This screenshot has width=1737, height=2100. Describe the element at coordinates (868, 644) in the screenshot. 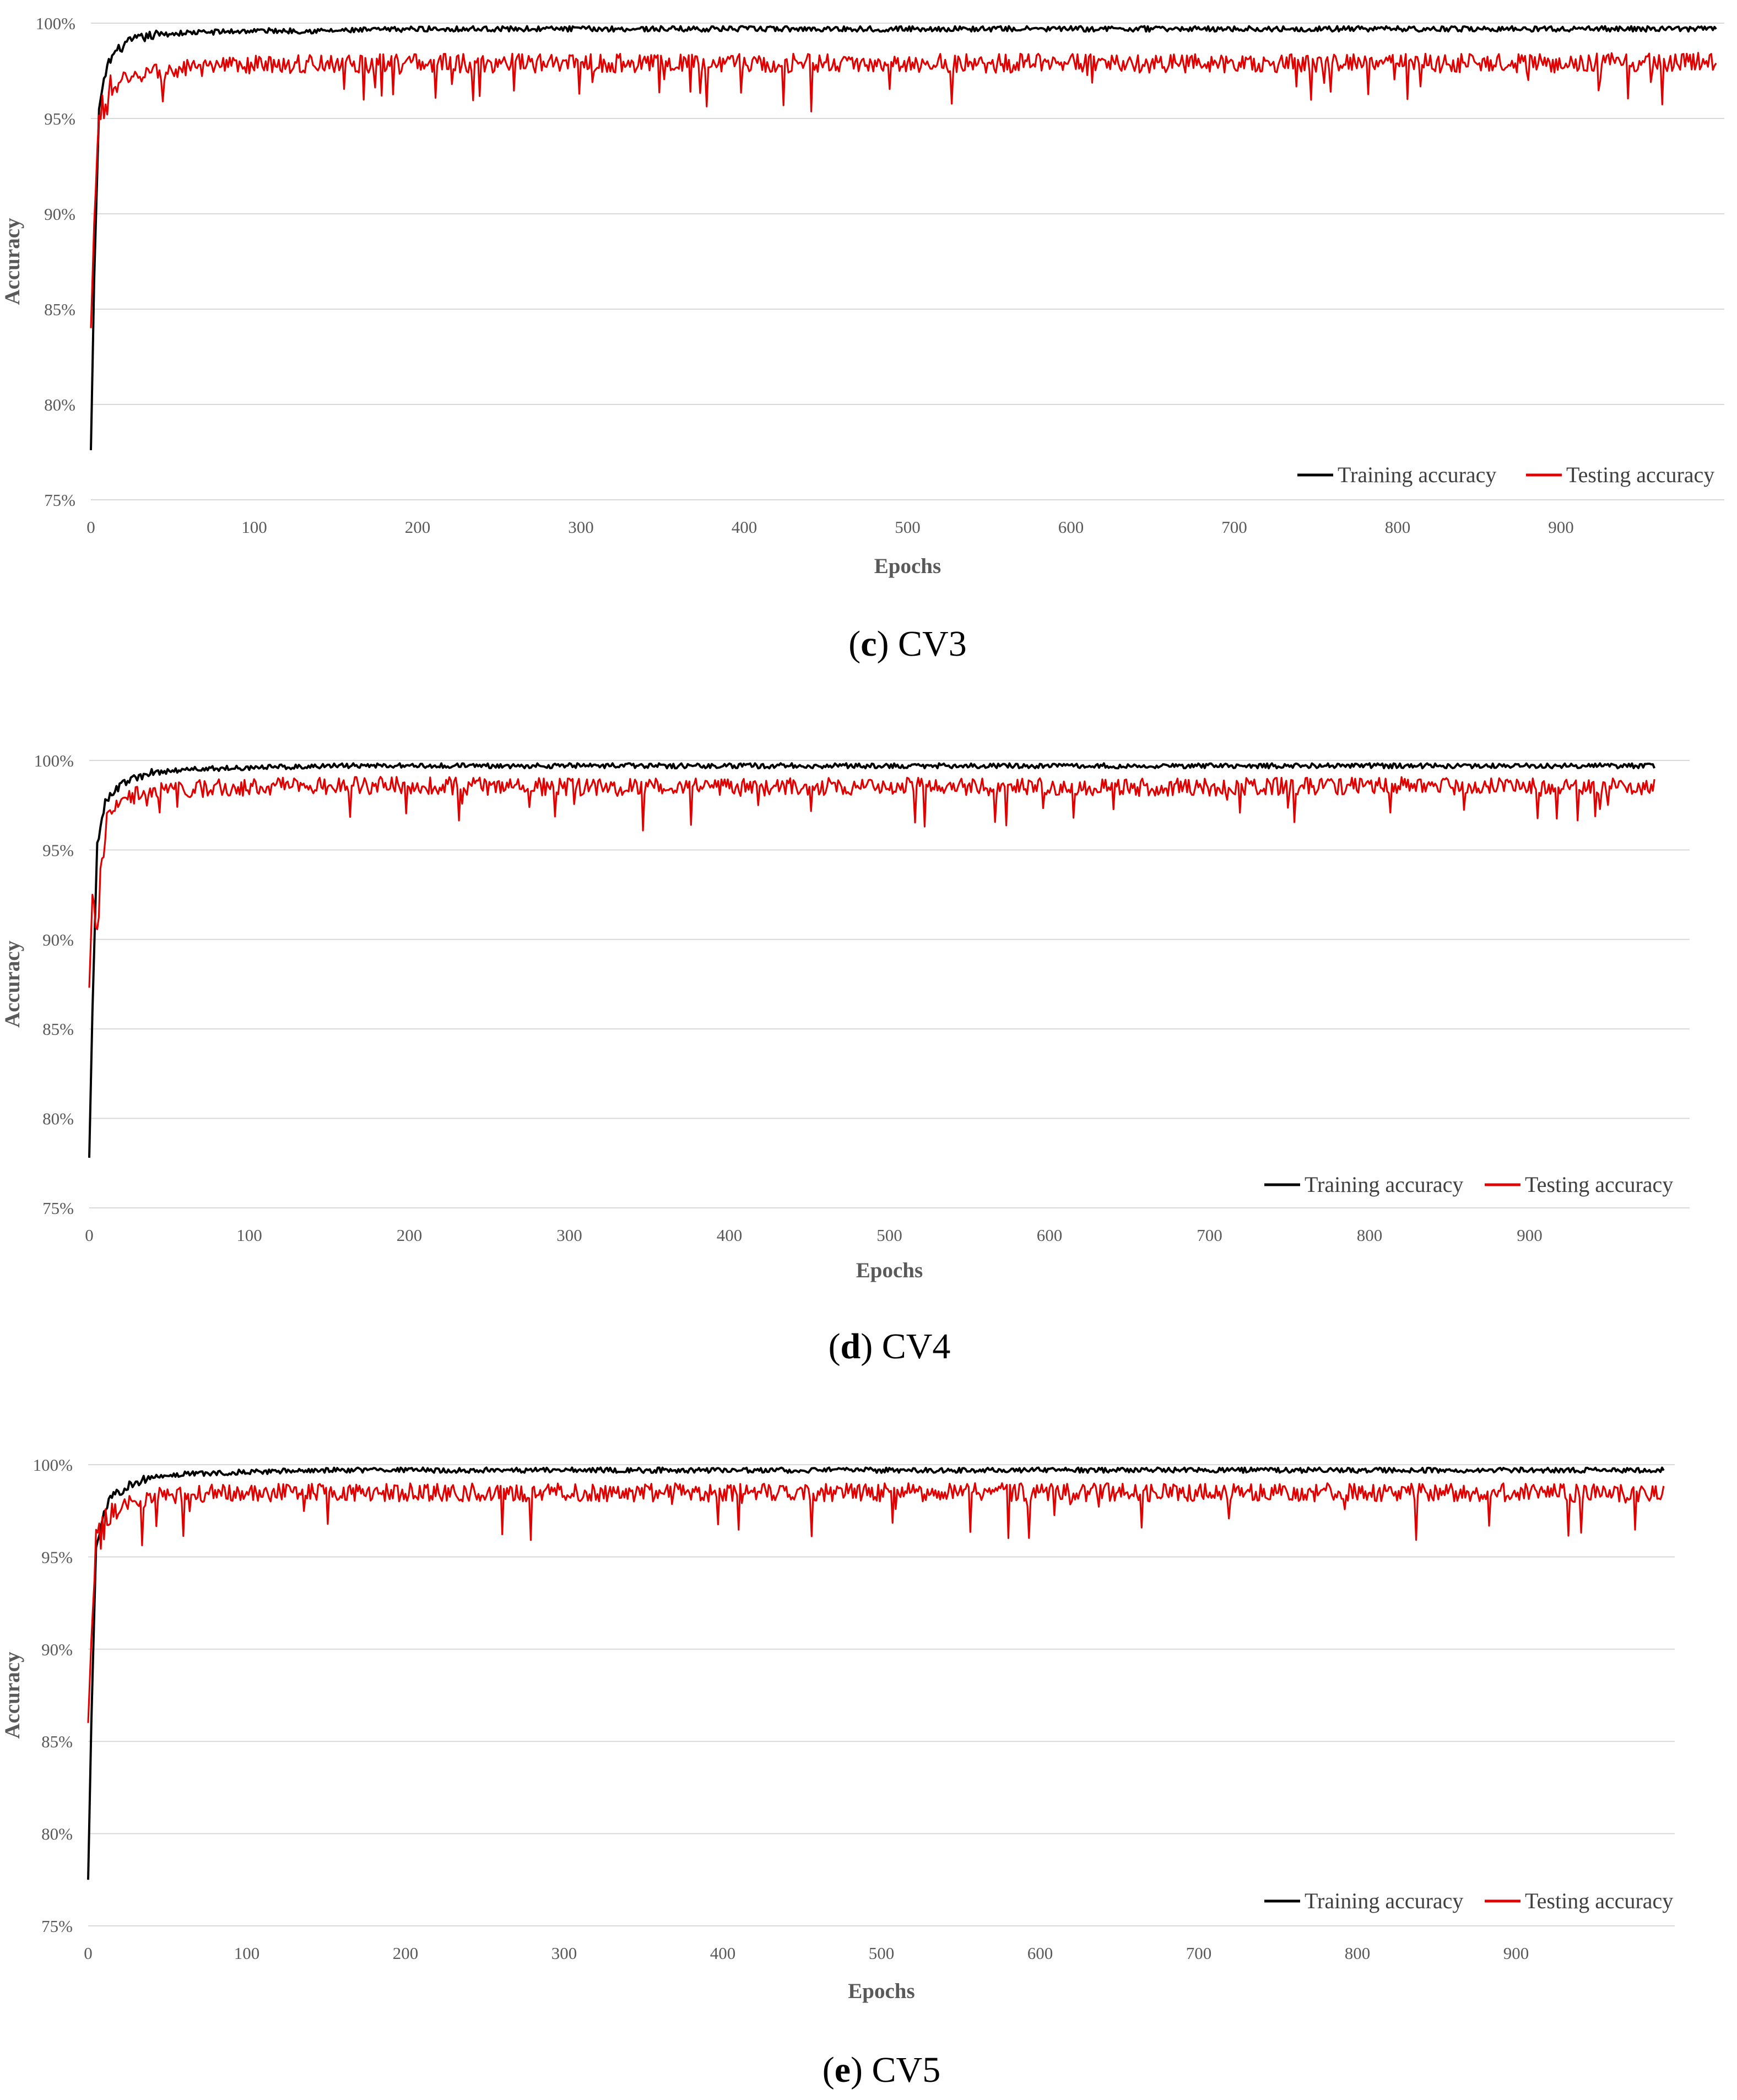

I see `caption-letter: c` at that location.